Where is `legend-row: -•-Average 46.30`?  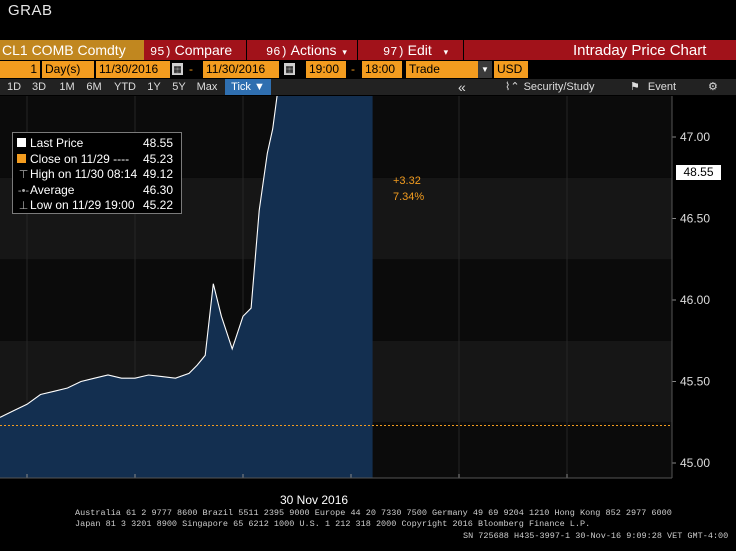
legend-row: -•-Average 46.30 is located at coordinates (98, 190).